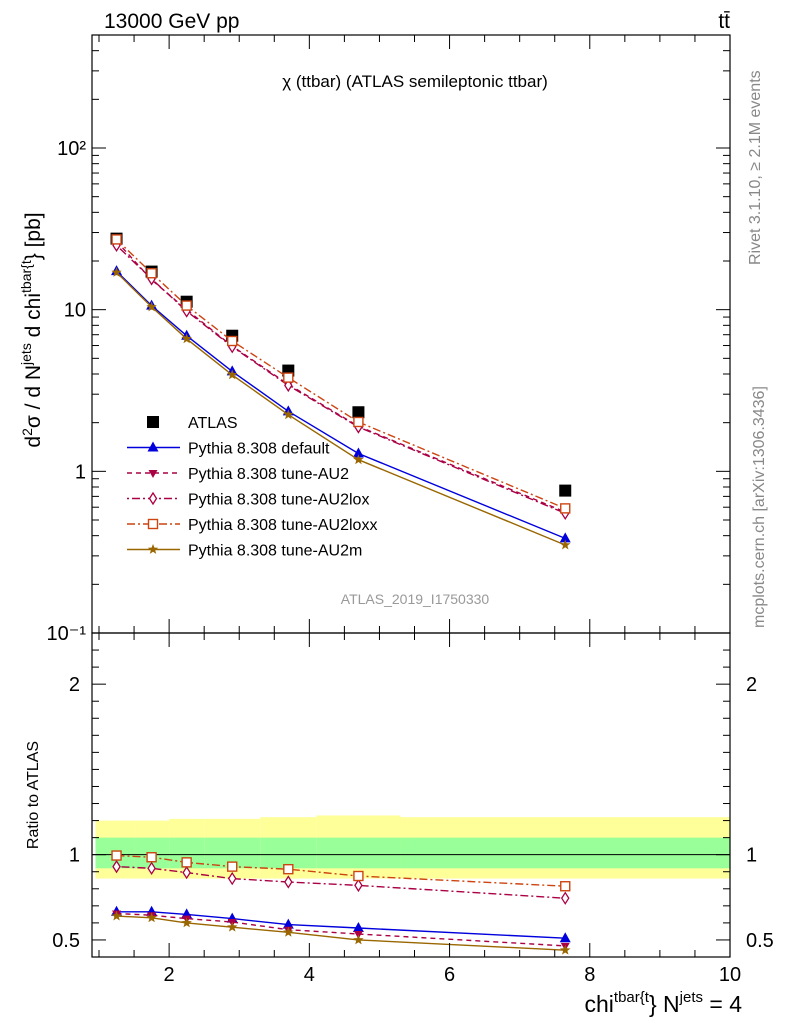 This screenshot has height=1024, width=786. I want to click on ratio-y-tick-label: 2, so click(74, 685).